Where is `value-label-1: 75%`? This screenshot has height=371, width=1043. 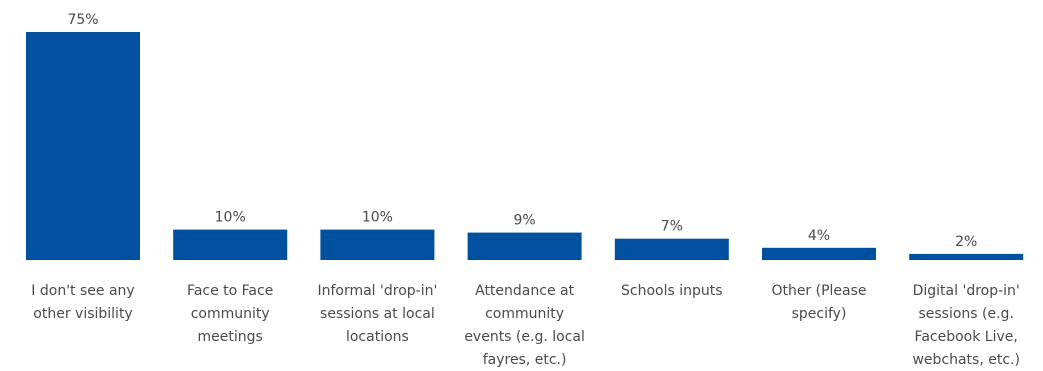
value-label-1: 75% is located at coordinates (82, 20).